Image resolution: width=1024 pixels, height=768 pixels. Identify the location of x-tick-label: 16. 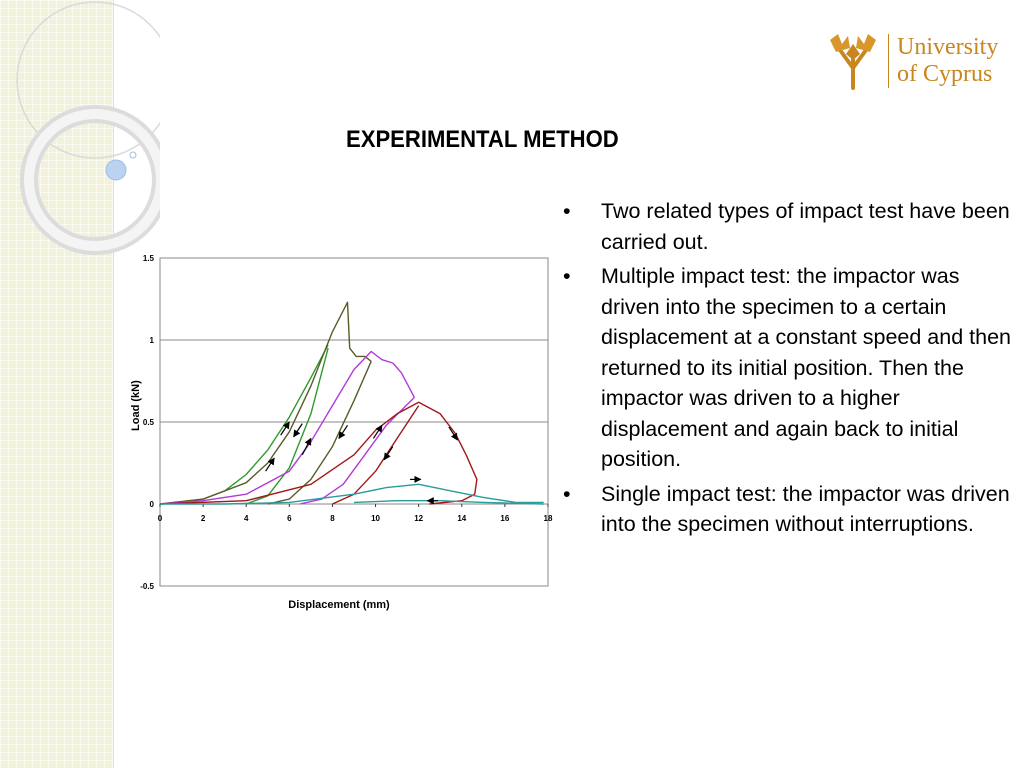
(504, 518).